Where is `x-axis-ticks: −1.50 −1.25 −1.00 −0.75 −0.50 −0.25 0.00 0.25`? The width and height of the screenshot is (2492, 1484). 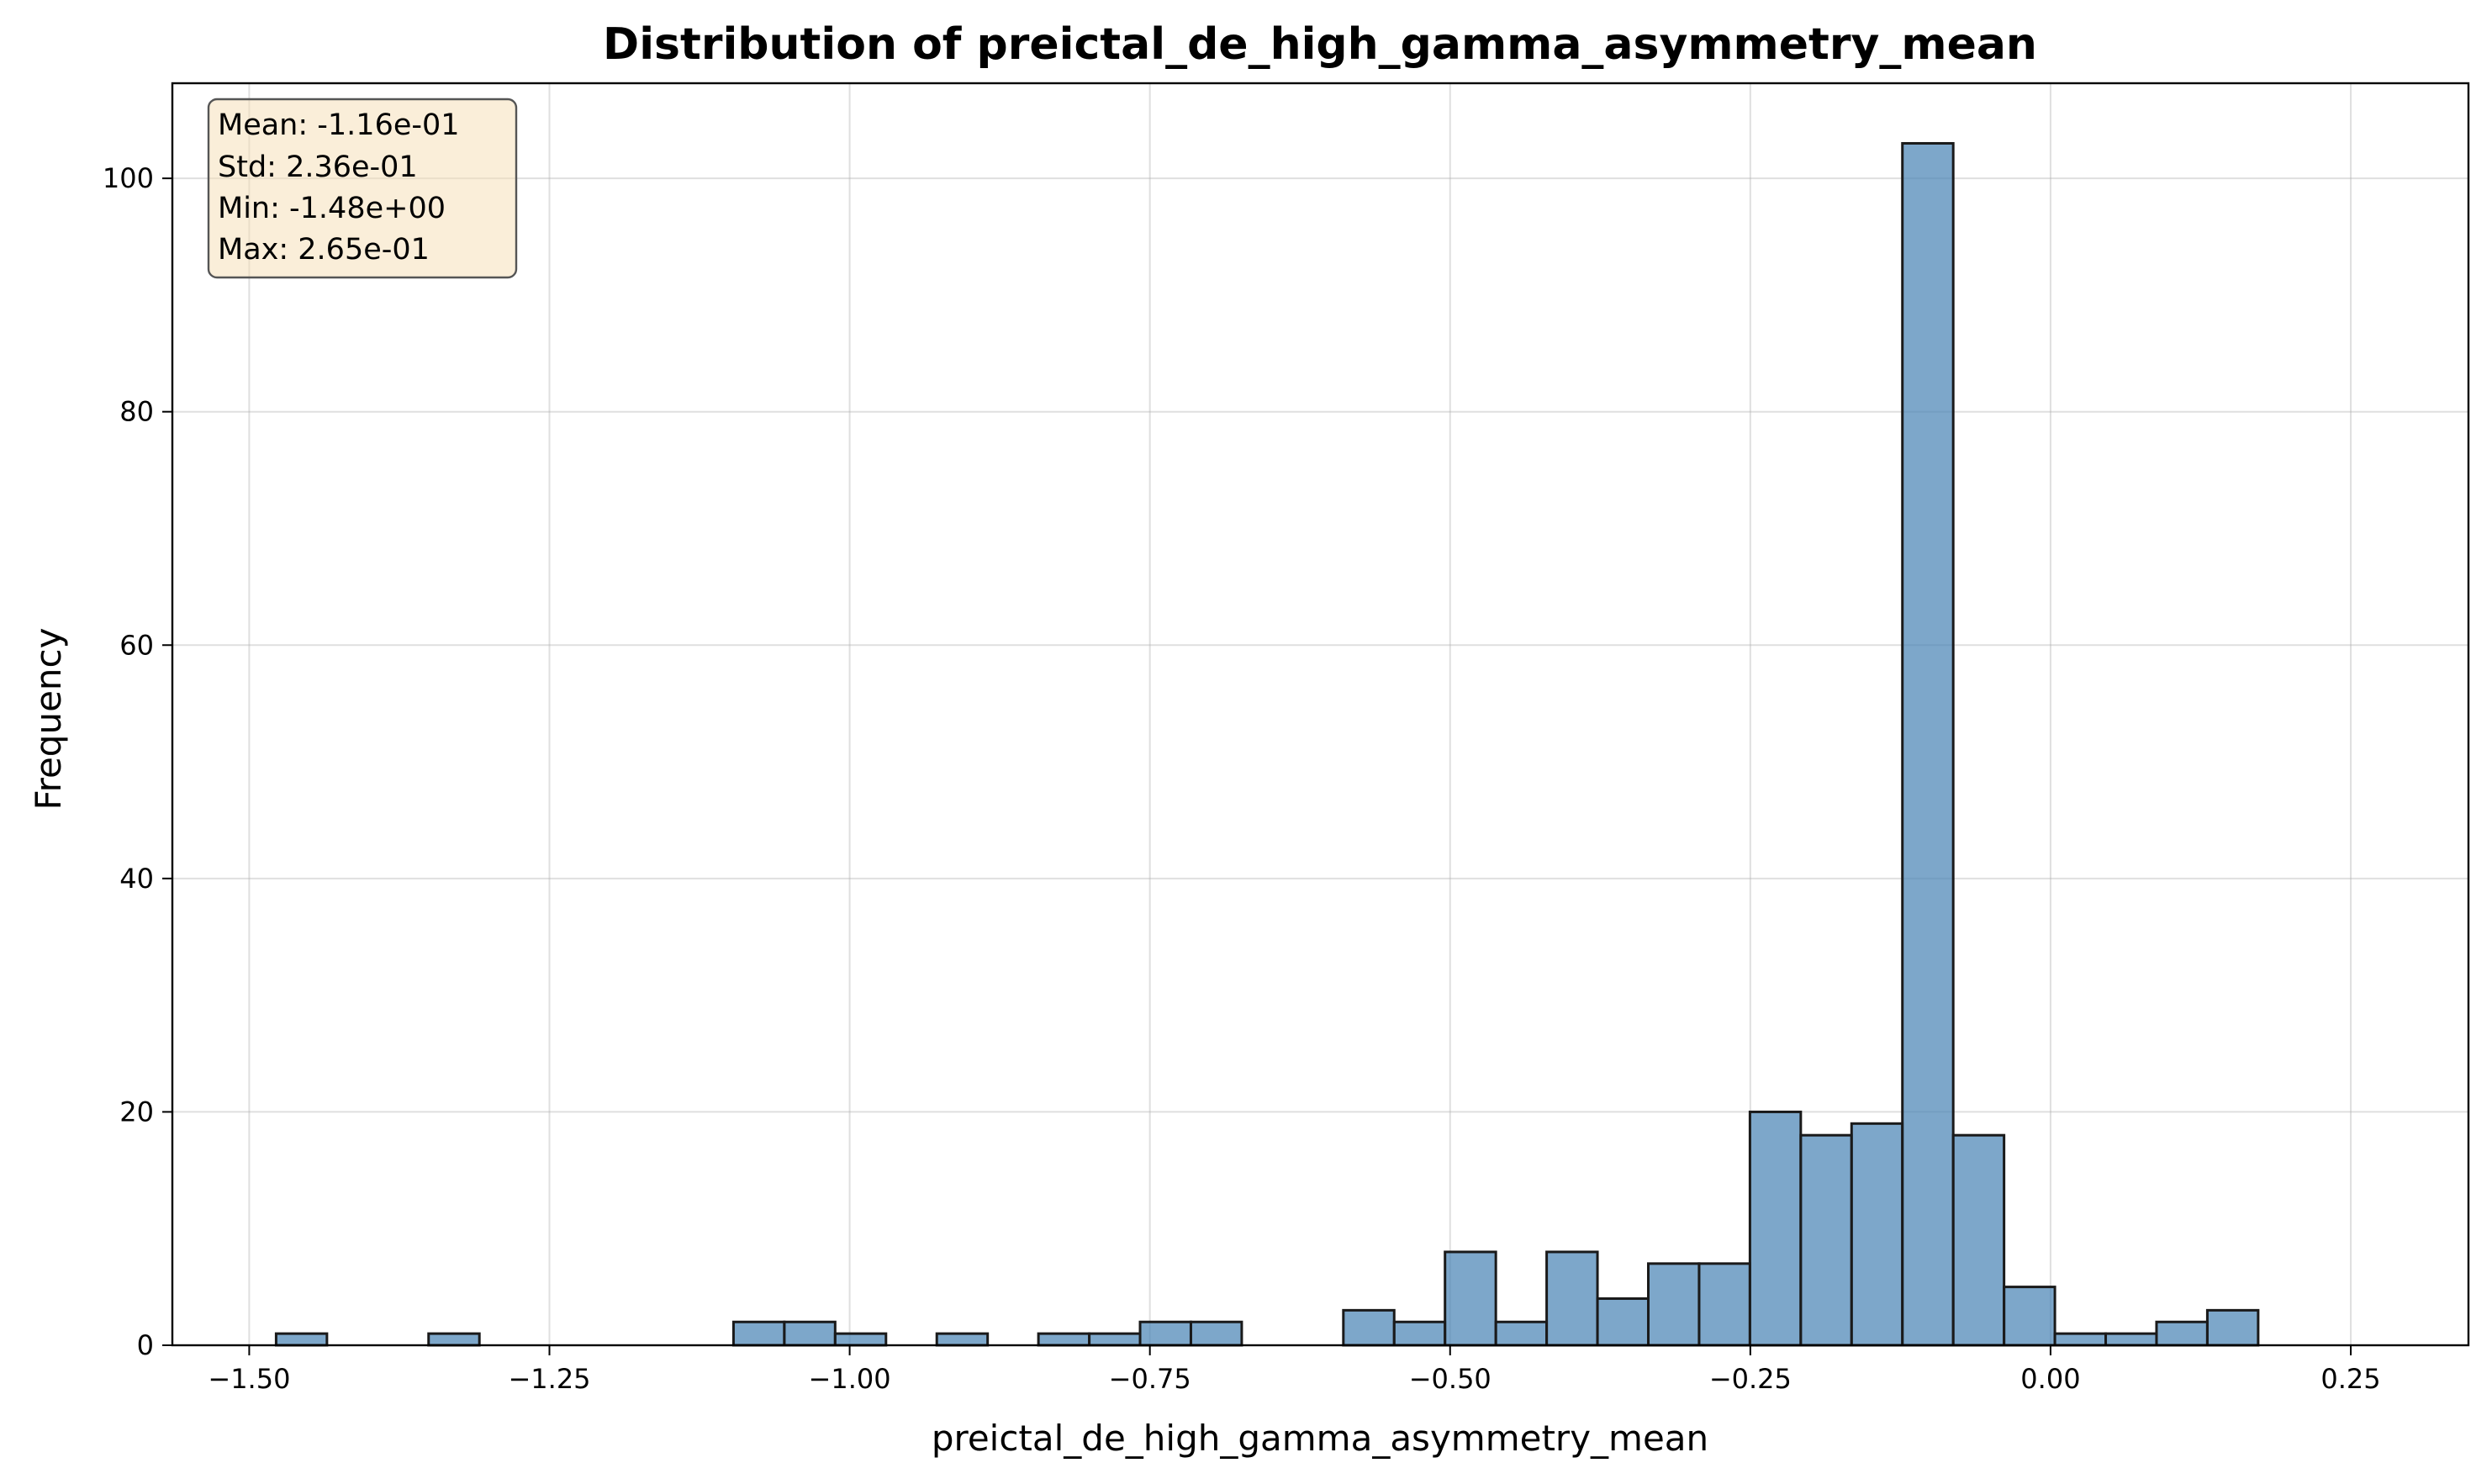 x-axis-ticks: −1.50 −1.25 −1.00 −0.75 −0.50 −0.25 0.00 0.25 is located at coordinates (1294, 1370).